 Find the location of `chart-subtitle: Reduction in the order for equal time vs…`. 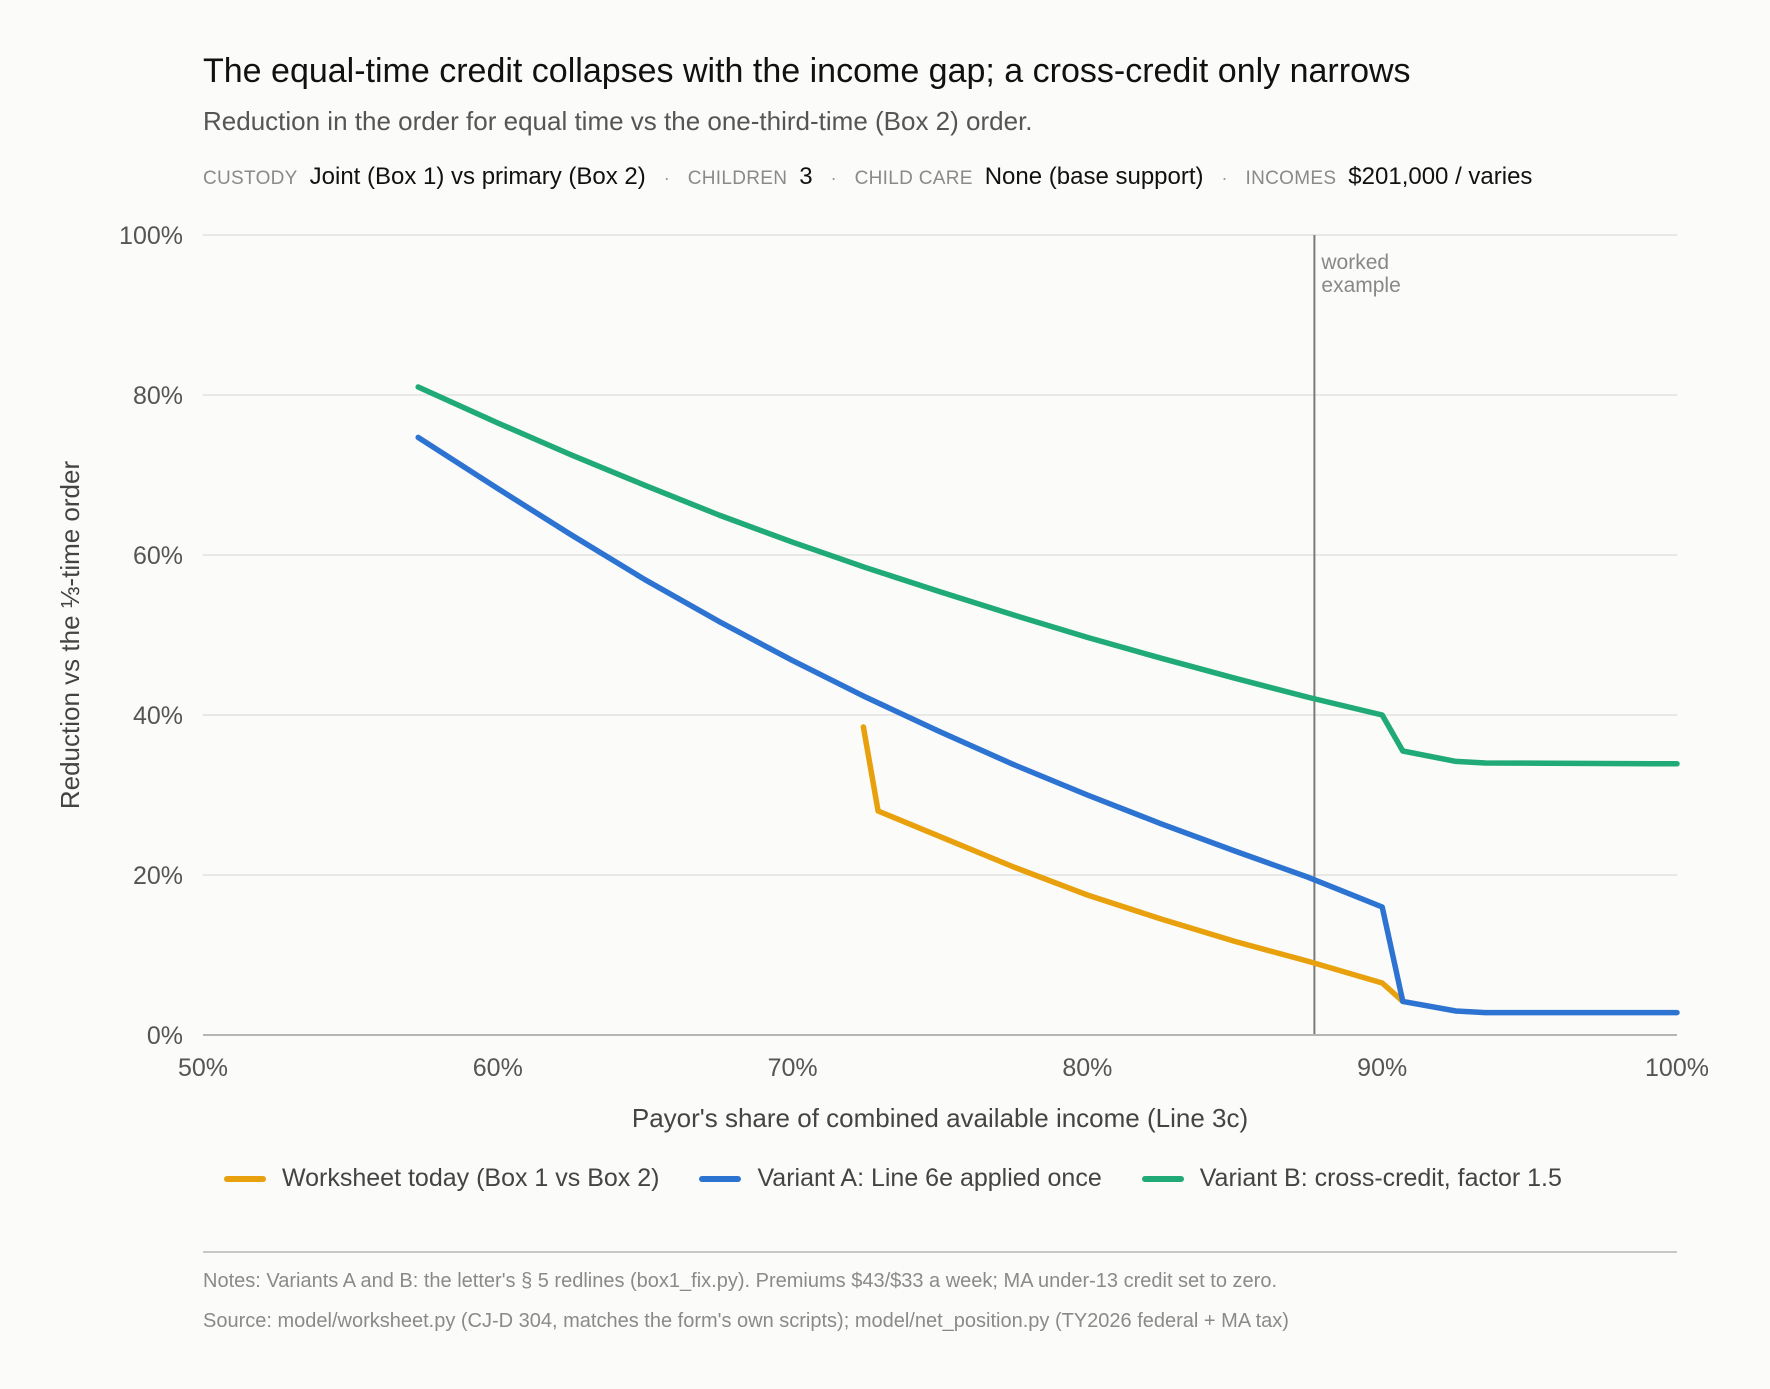

chart-subtitle: Reduction in the order for equal time vs… is located at coordinates (618, 121).